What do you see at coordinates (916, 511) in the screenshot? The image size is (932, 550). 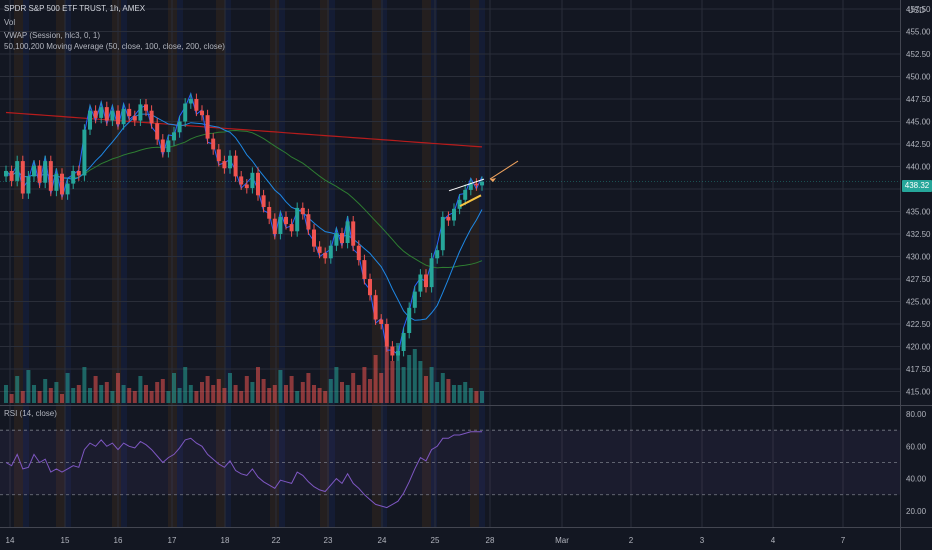 I see `rsi-tick-label: 20.00` at bounding box center [916, 511].